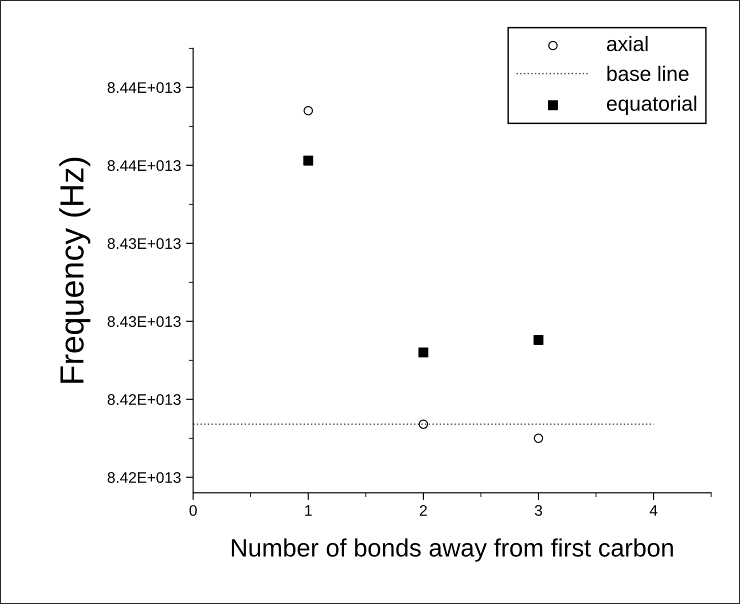 This screenshot has height=604, width=740. Describe the element at coordinates (538, 510) in the screenshot. I see `x-tick-label: 3` at that location.